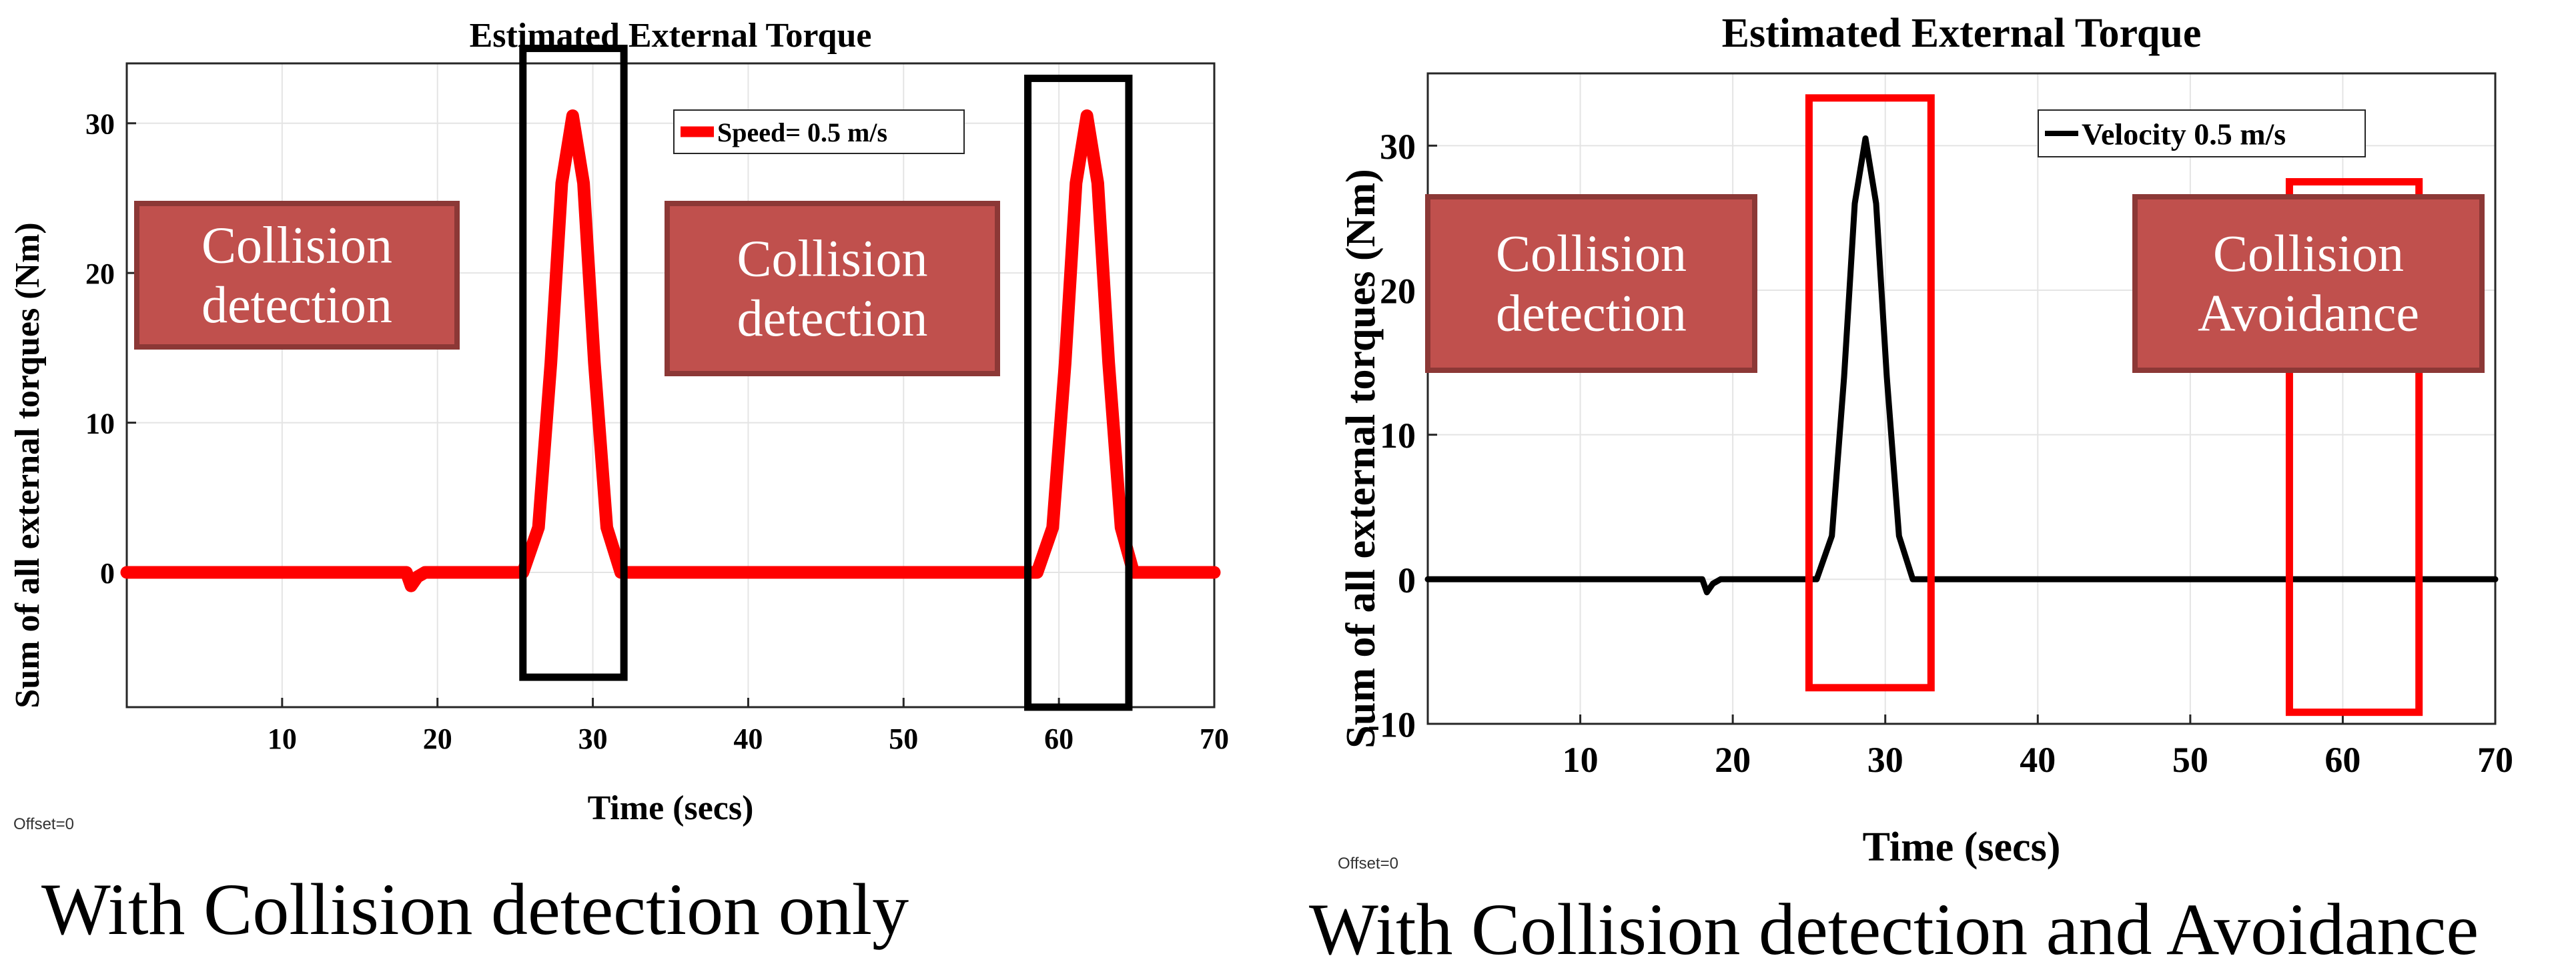  I want to click on right-caption: With Collision detection and Avoidance, so click(1894, 929).